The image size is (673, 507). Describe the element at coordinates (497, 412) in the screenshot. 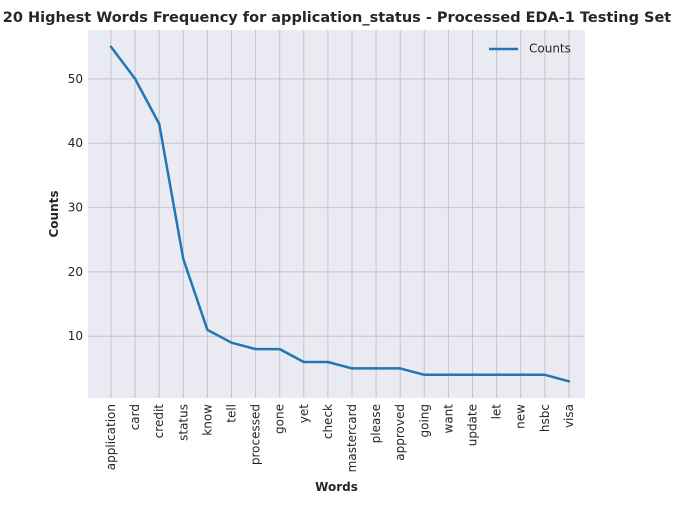

I see `x-tick-label: let` at that location.